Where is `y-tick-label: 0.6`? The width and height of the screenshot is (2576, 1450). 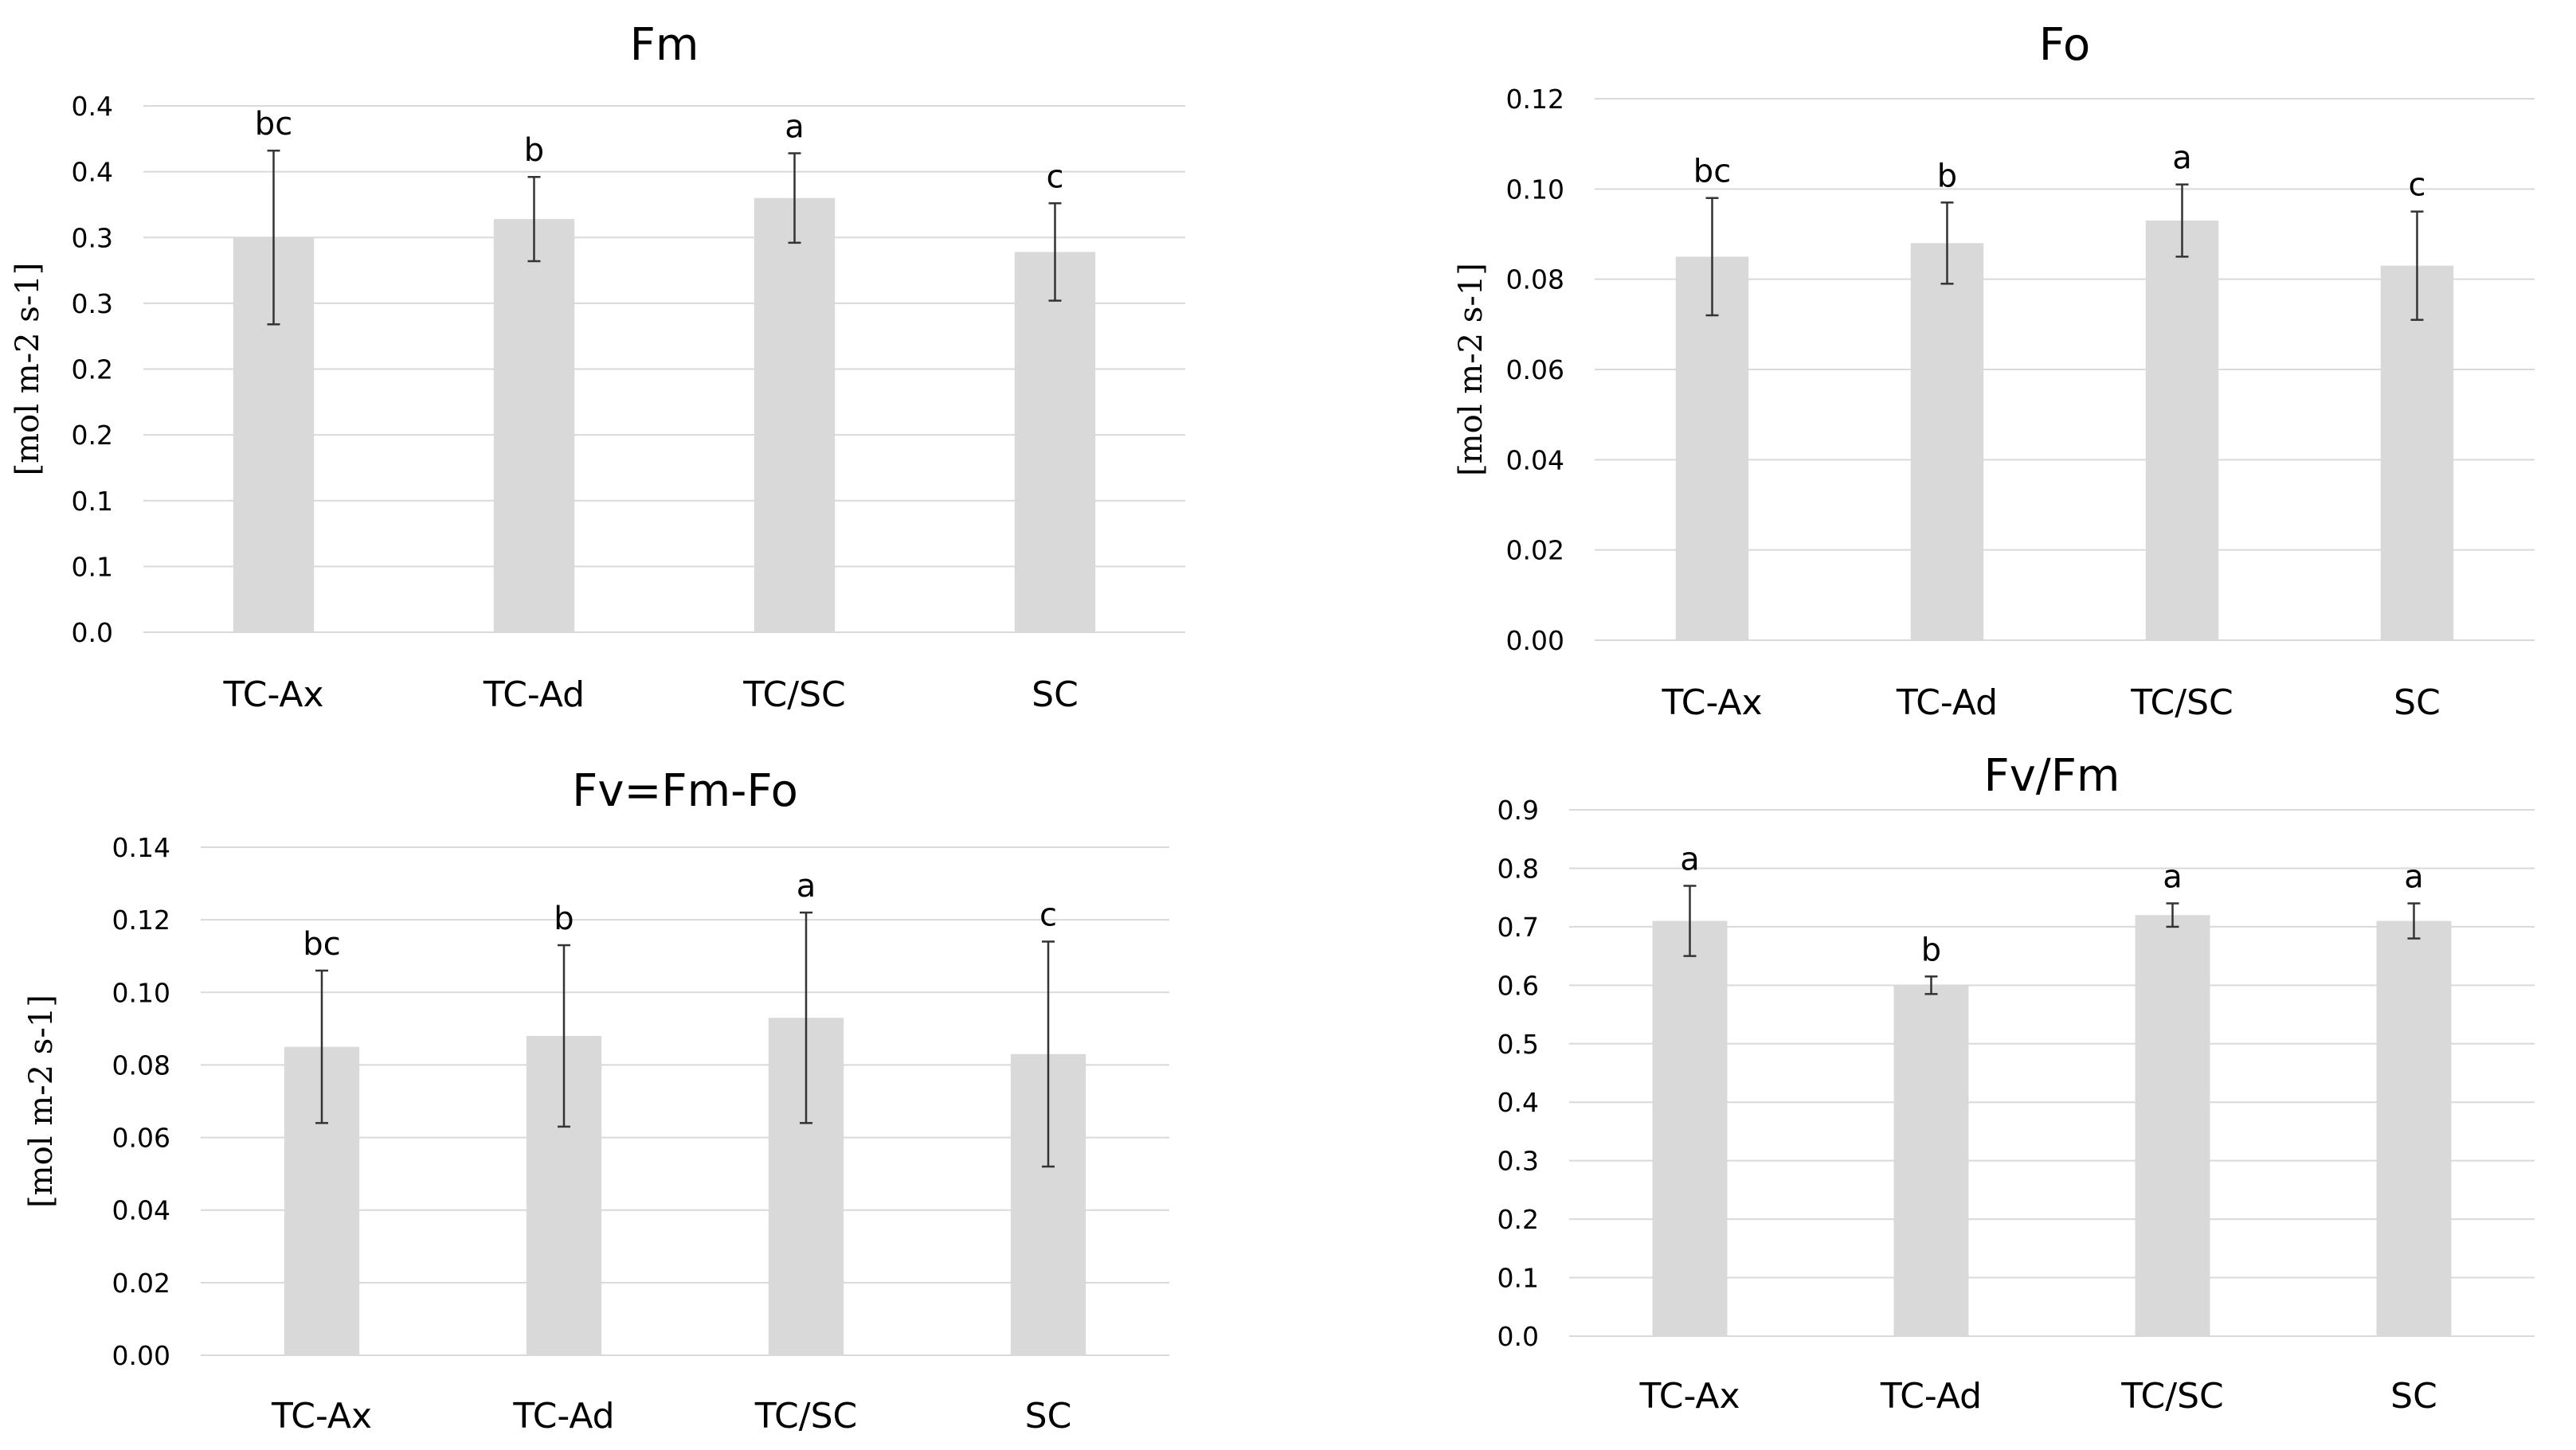
y-tick-label: 0.6 is located at coordinates (1518, 986).